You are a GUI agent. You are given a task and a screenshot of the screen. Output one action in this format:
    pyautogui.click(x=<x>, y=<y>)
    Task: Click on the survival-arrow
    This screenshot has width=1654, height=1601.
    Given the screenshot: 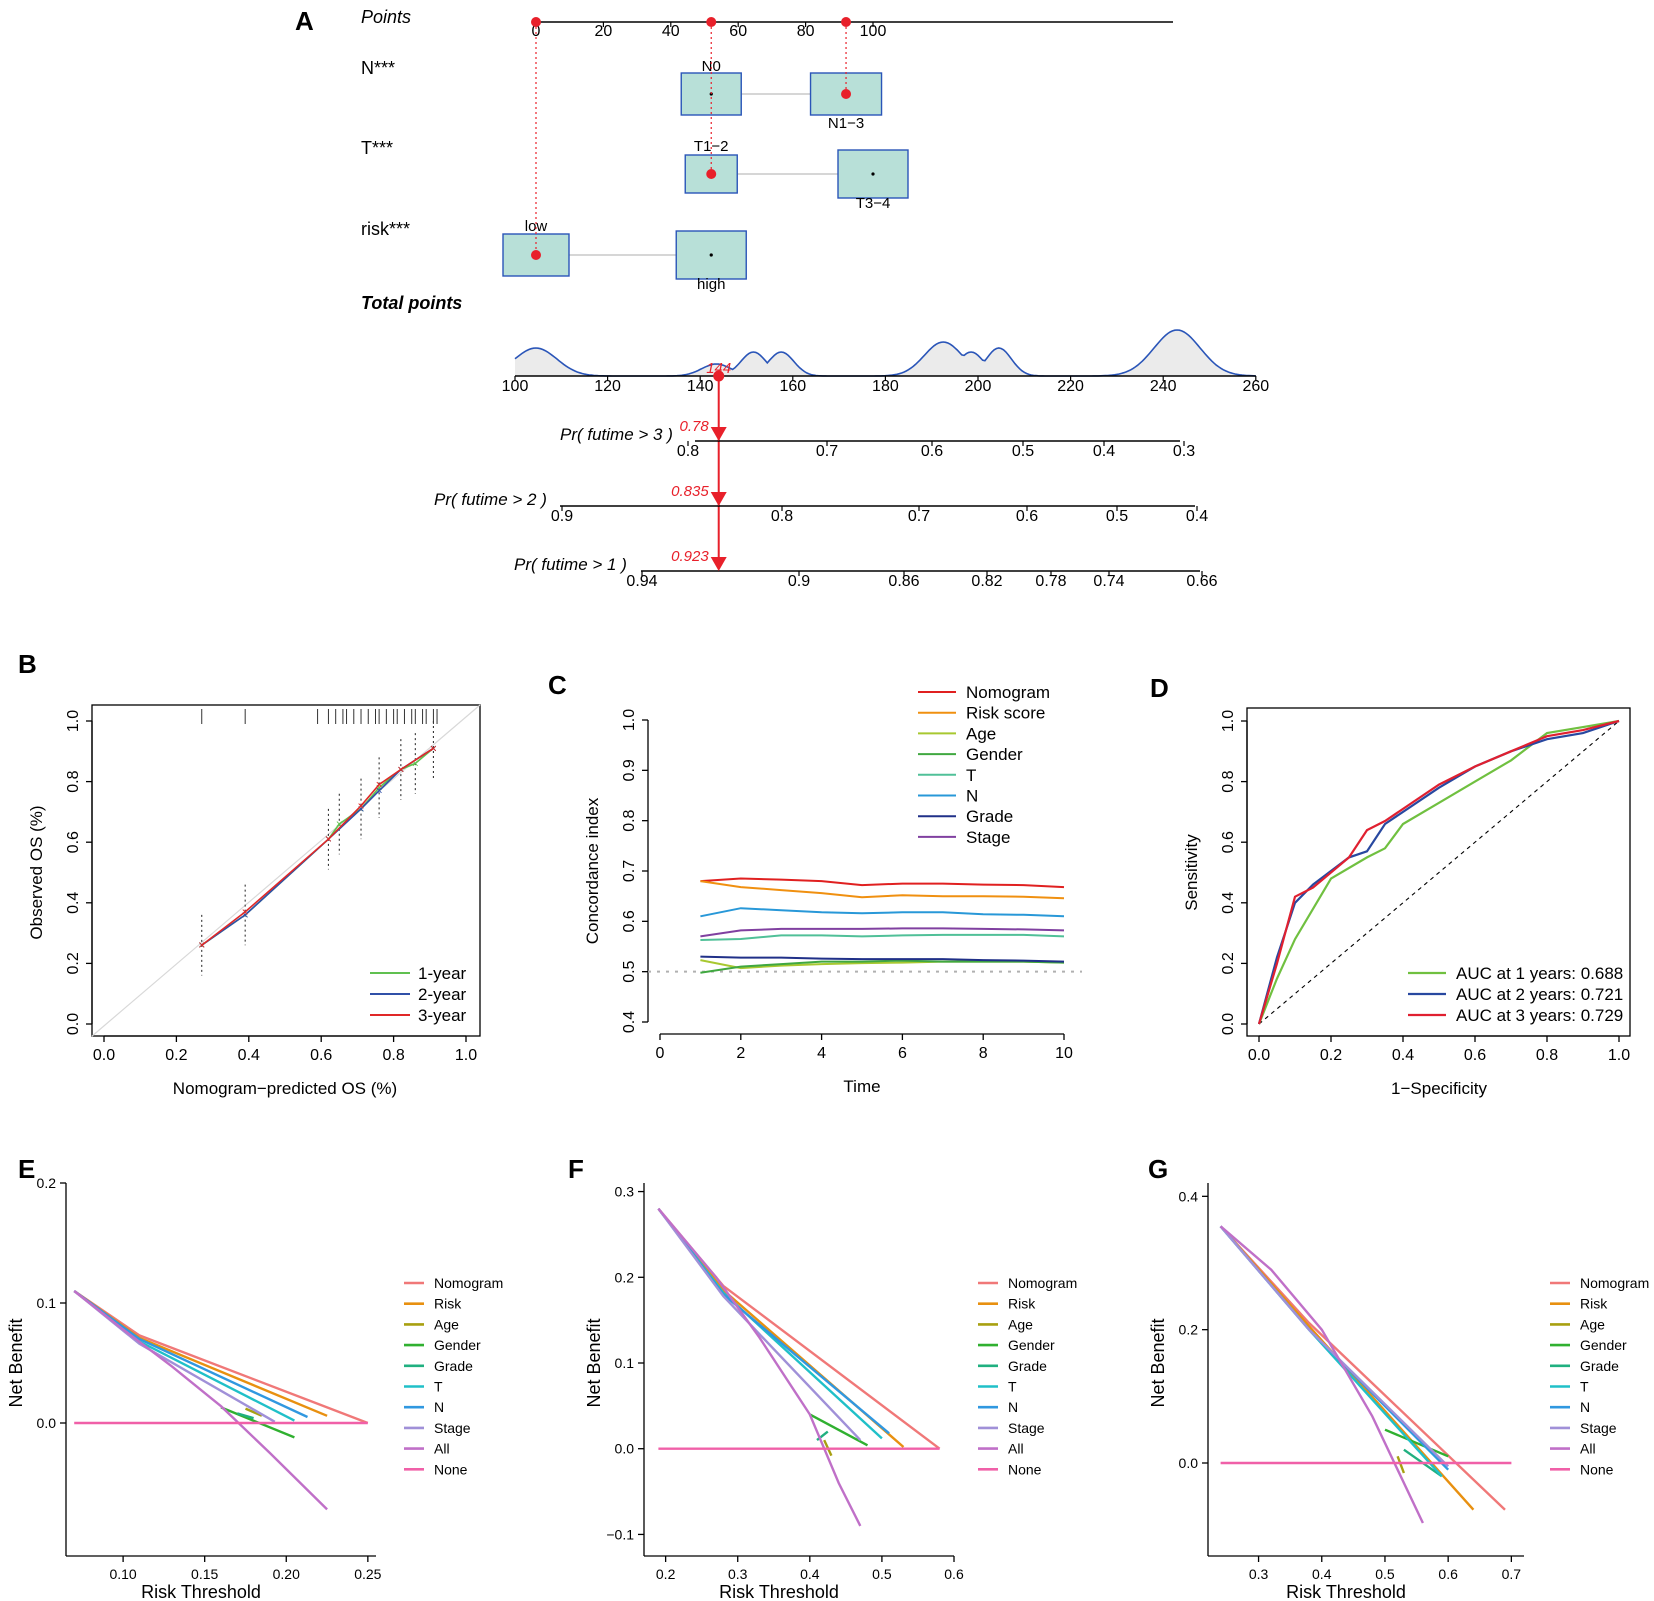 What is the action you would take?
    pyautogui.click(x=718, y=499)
    